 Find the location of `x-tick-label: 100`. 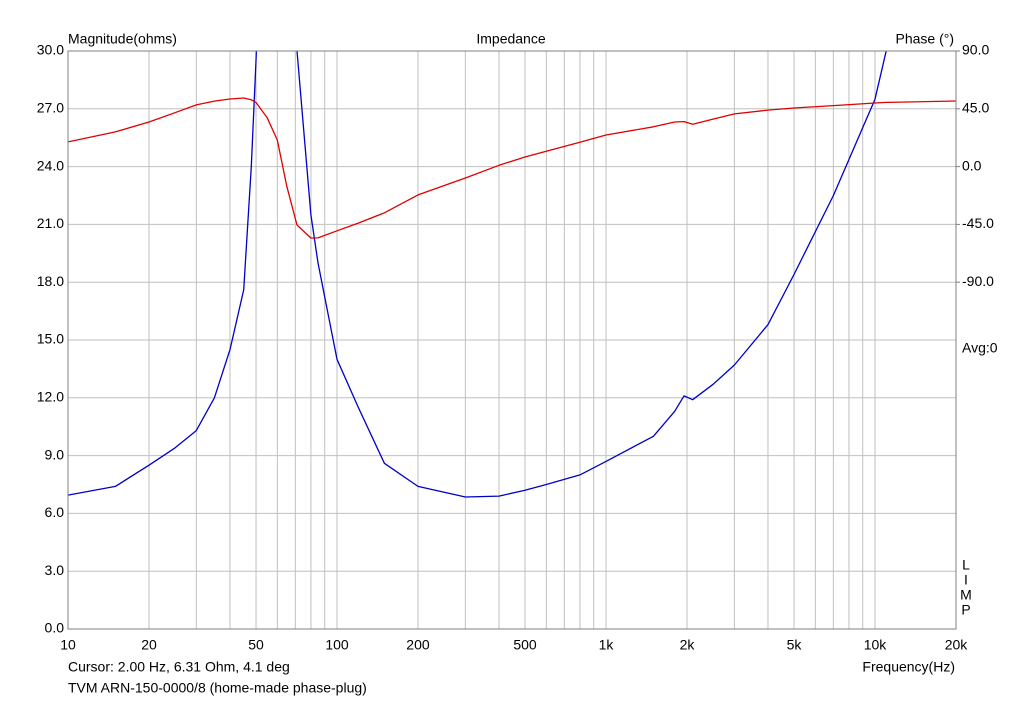

x-tick-label: 100 is located at coordinates (337, 645).